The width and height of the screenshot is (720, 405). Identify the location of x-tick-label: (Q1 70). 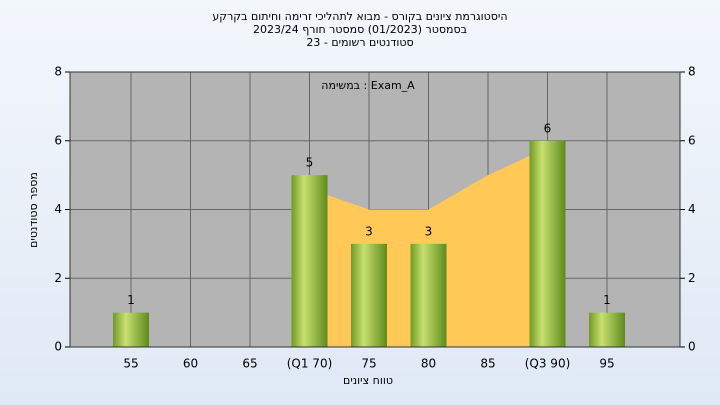
(310, 364).